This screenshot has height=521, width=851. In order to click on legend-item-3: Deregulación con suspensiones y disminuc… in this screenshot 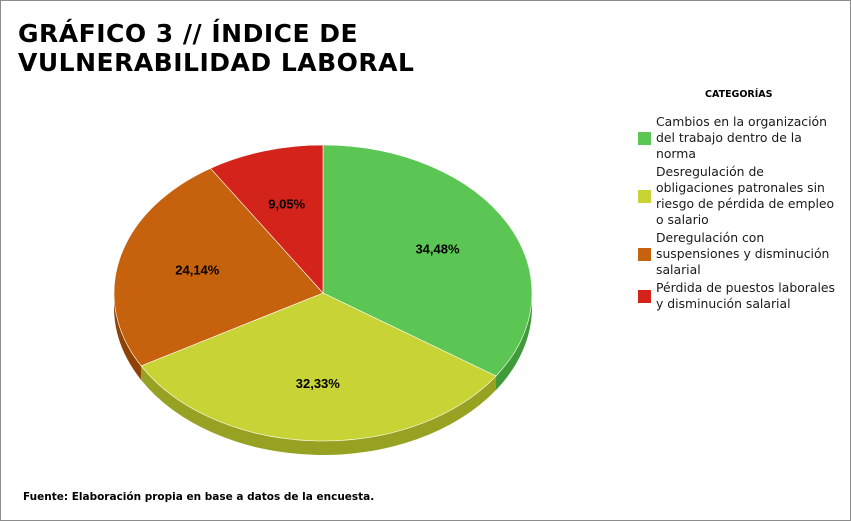, I will do `click(742, 254)`.